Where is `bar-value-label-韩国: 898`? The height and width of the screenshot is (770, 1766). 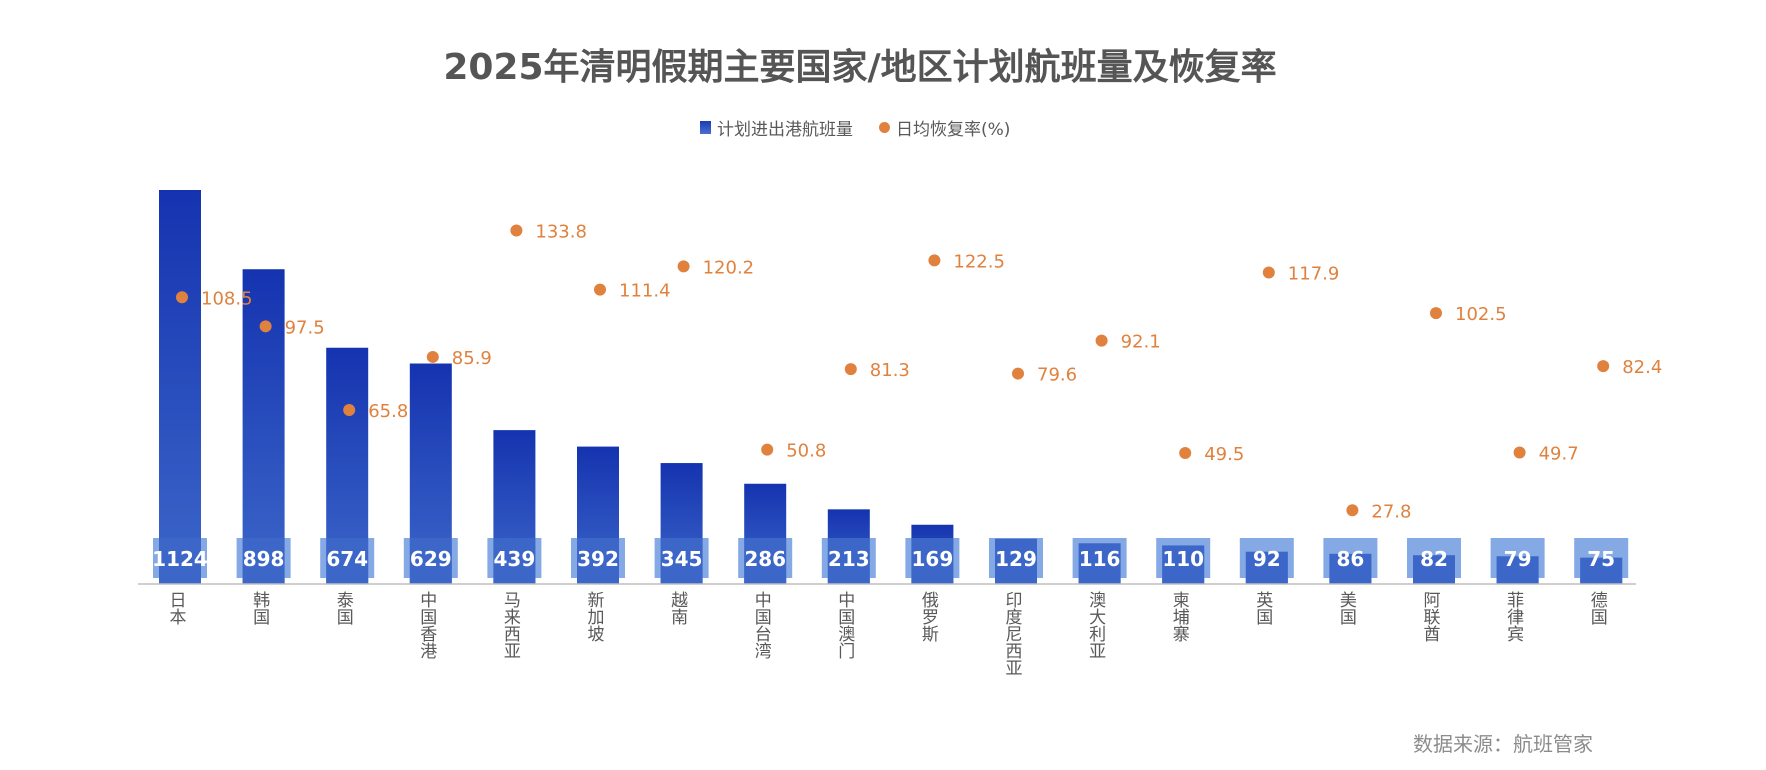
bar-value-label-韩国: 898 is located at coordinates (264, 559).